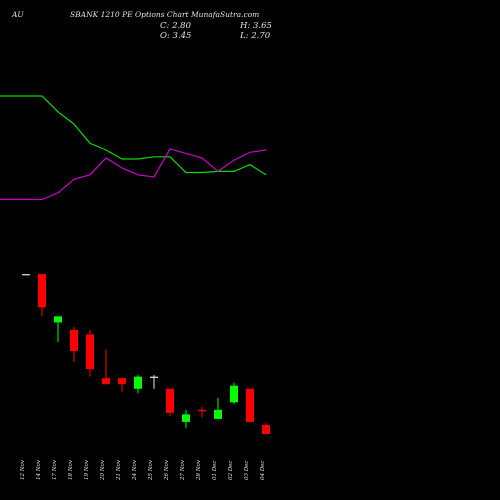  Describe the element at coordinates (23, 469) in the screenshot. I see `x-tick-label: 12 Nov` at that location.